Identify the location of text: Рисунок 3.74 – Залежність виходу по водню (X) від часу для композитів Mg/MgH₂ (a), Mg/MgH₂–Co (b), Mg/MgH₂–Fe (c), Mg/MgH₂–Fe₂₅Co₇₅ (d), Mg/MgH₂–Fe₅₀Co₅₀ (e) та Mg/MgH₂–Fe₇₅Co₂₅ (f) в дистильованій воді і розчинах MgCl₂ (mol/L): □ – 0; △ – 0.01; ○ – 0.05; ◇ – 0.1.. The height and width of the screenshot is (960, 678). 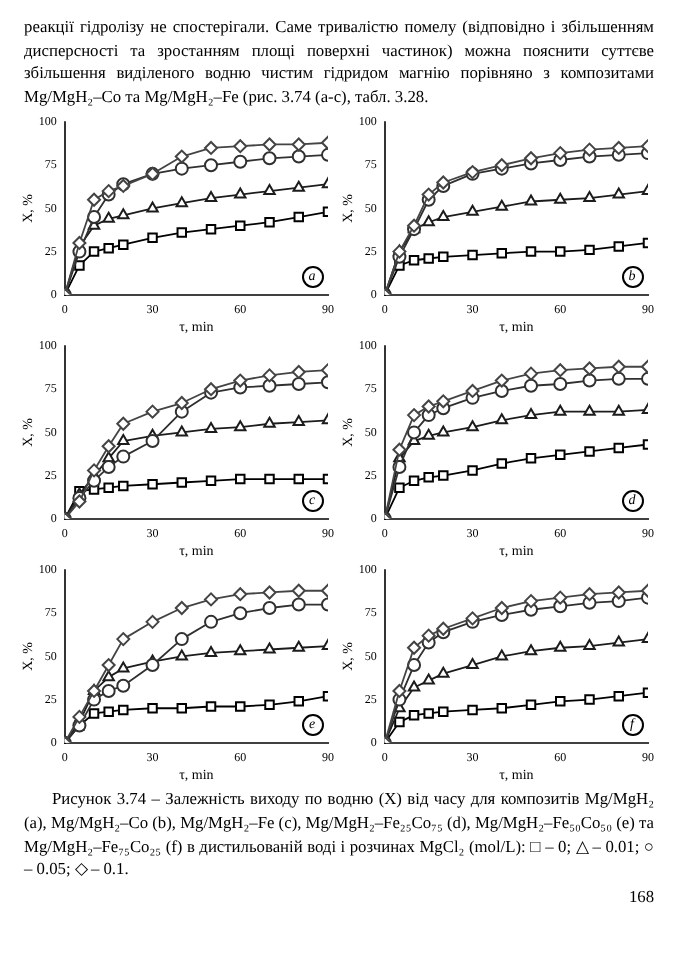
(339, 835).